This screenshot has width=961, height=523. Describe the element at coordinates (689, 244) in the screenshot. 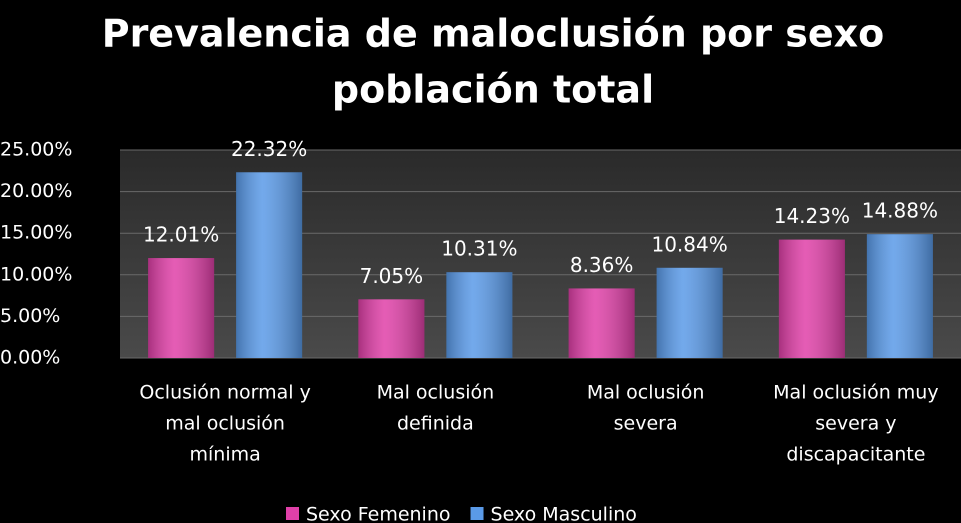

I see `value-label: 10.84%` at that location.